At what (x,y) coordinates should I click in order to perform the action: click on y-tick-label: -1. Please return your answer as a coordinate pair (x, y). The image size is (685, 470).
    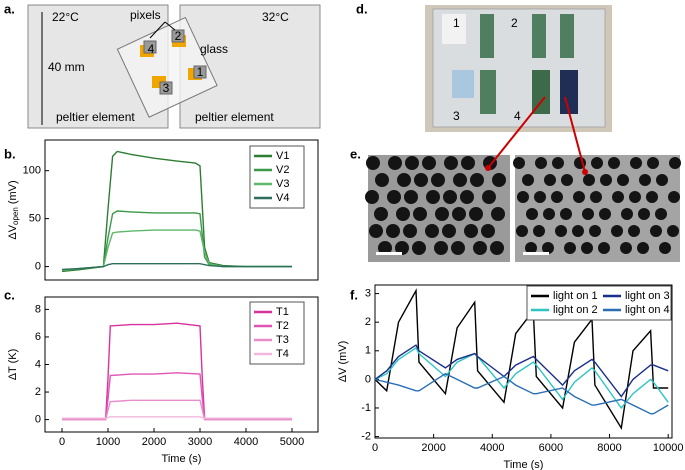
    Looking at the image, I should click on (366, 408).